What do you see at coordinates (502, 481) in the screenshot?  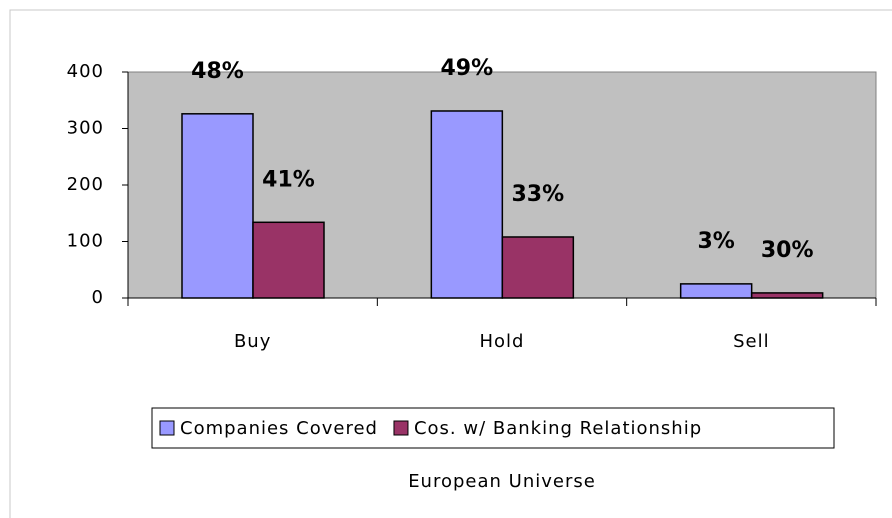 I see `x-axis-title: European Universe` at bounding box center [502, 481].